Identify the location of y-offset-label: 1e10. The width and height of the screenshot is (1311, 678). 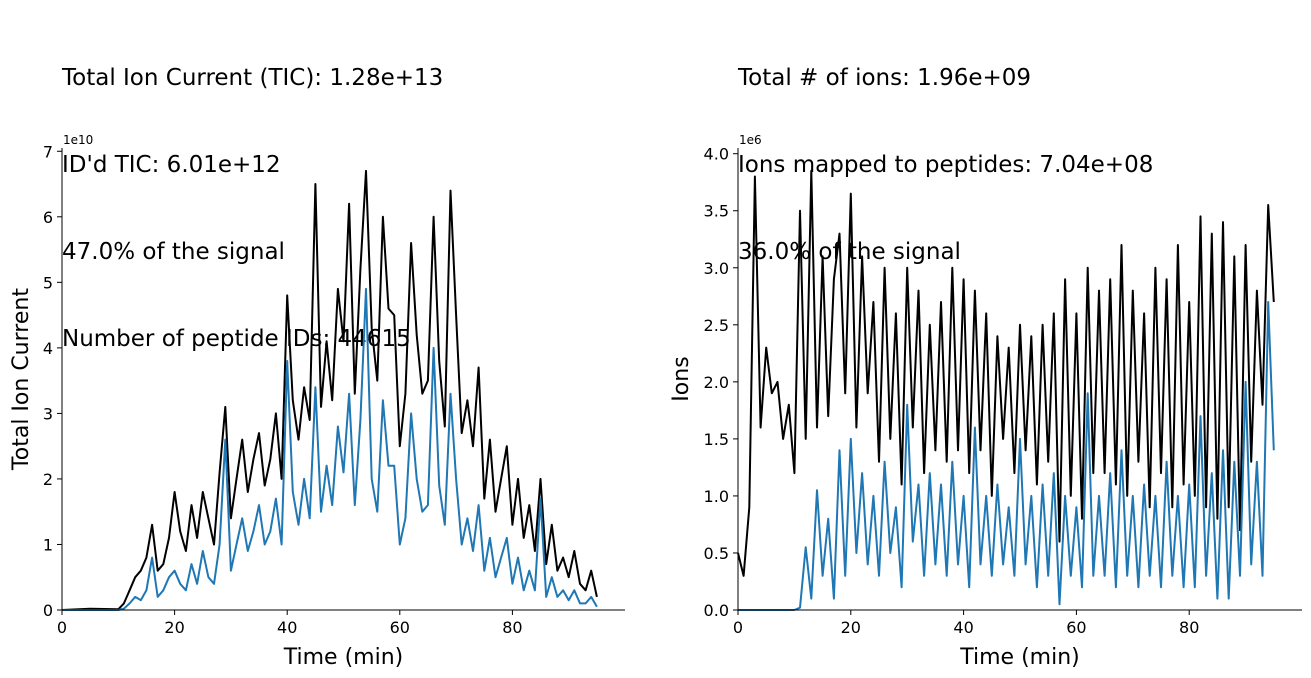
(78, 140).